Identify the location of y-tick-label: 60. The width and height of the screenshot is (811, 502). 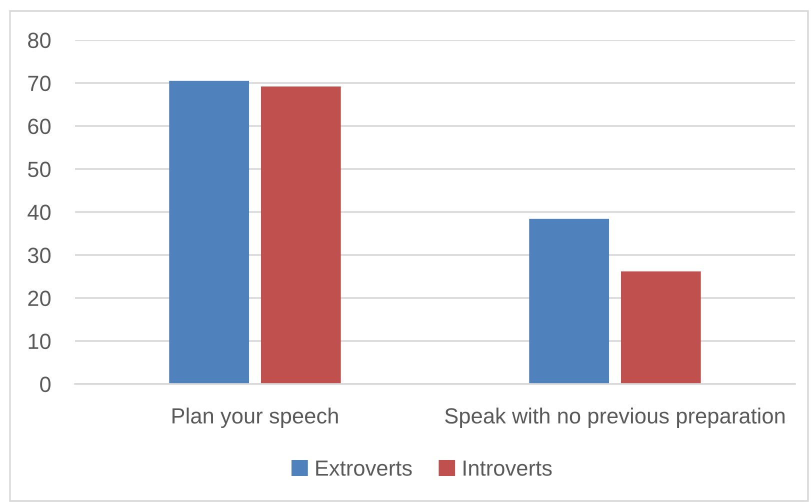
(39, 126).